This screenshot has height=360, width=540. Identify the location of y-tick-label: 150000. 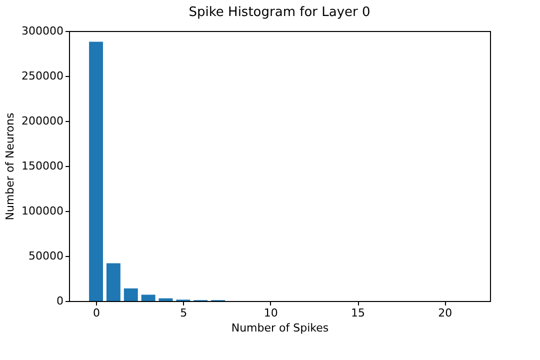
(43, 166).